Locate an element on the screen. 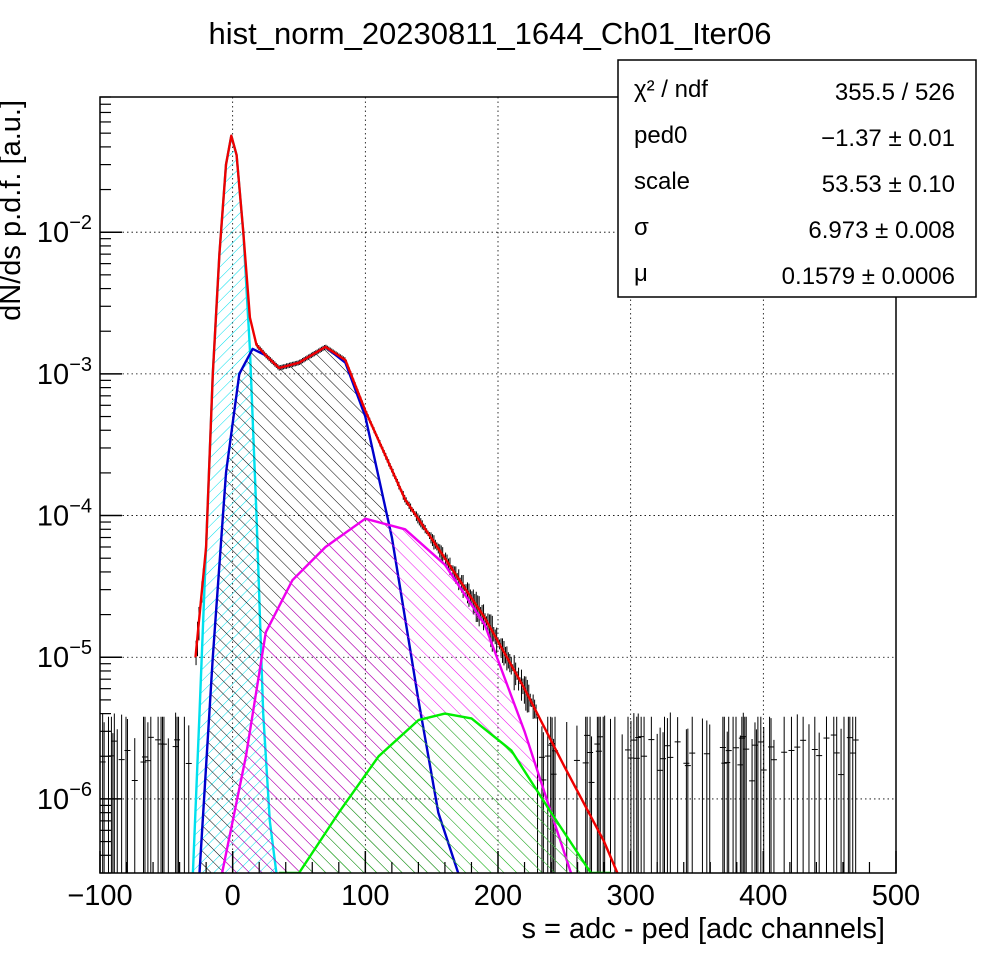 The width and height of the screenshot is (996, 972). y-tick-label: 10⁻⁴ is located at coordinates (64, 514).